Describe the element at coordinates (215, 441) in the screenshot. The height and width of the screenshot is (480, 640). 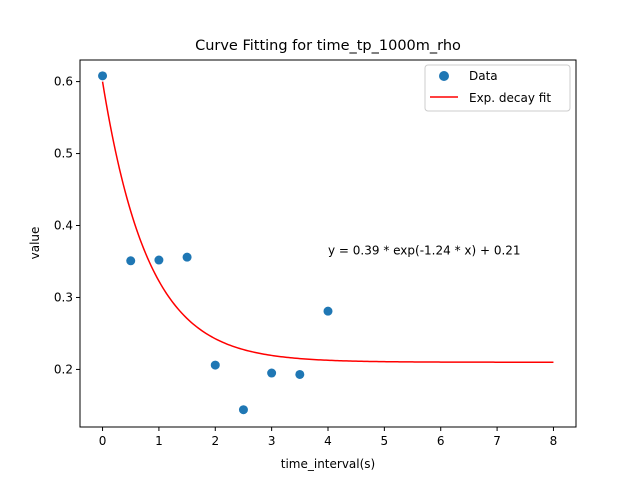
I see `x-tick-label: 2` at that location.